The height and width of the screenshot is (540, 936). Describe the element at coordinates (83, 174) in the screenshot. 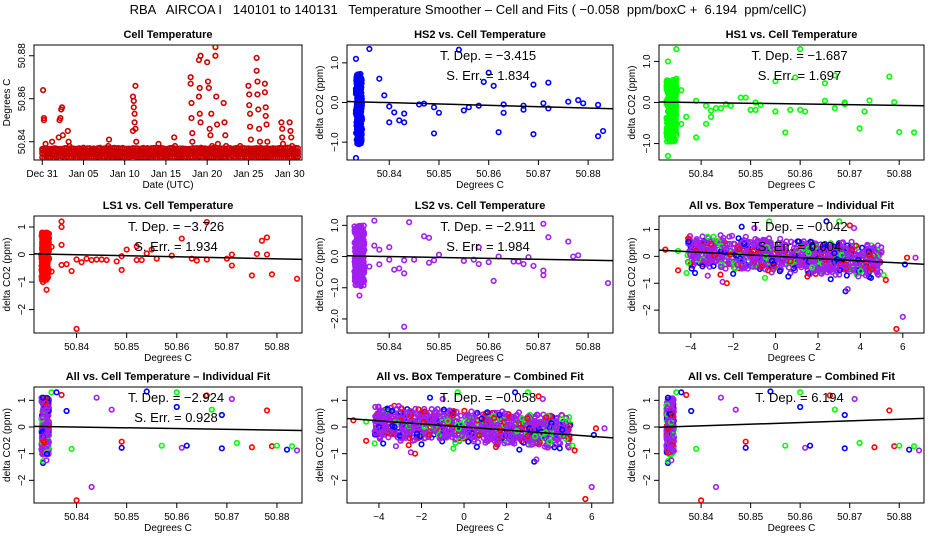

I see `x-tick-label: Jan 05` at that location.